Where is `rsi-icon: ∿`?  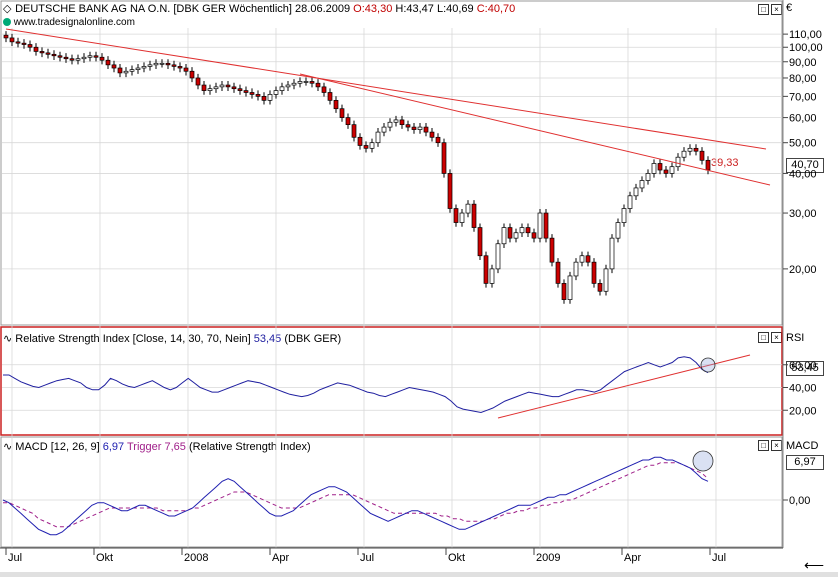
rsi-icon: ∿ is located at coordinates (8, 339).